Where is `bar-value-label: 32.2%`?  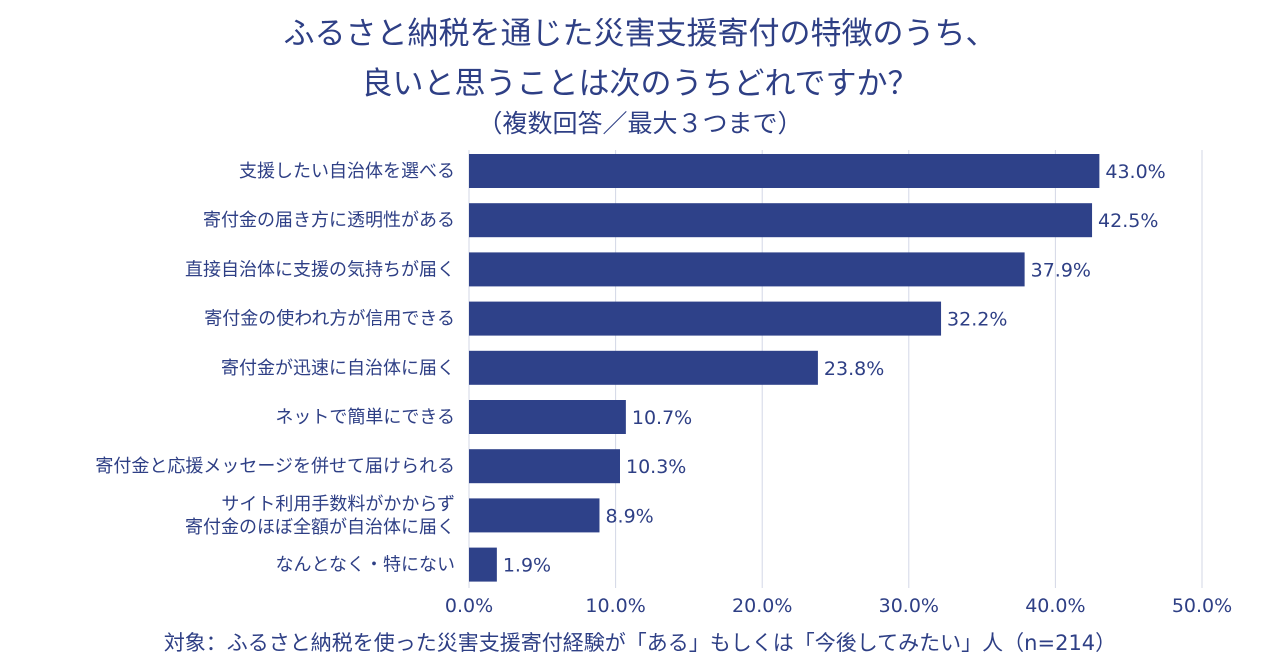 bar-value-label: 32.2% is located at coordinates (977, 320).